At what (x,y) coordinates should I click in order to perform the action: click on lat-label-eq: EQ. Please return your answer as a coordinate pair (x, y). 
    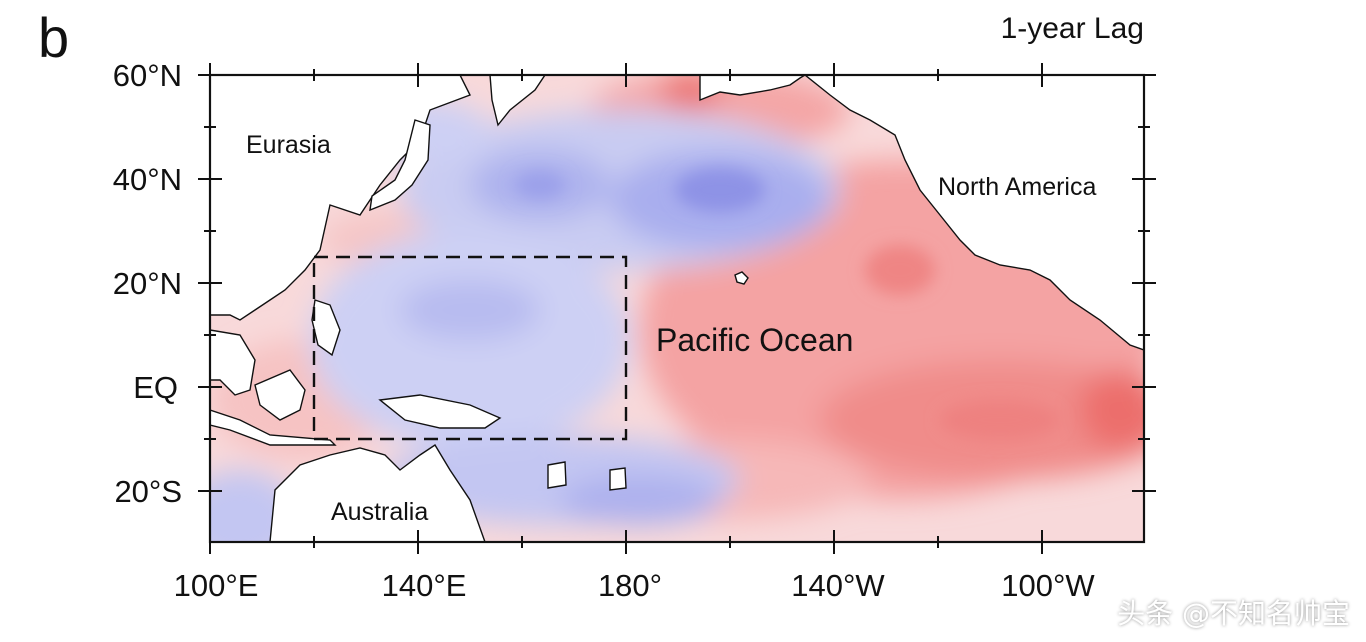
    Looking at the image, I should click on (155, 387).